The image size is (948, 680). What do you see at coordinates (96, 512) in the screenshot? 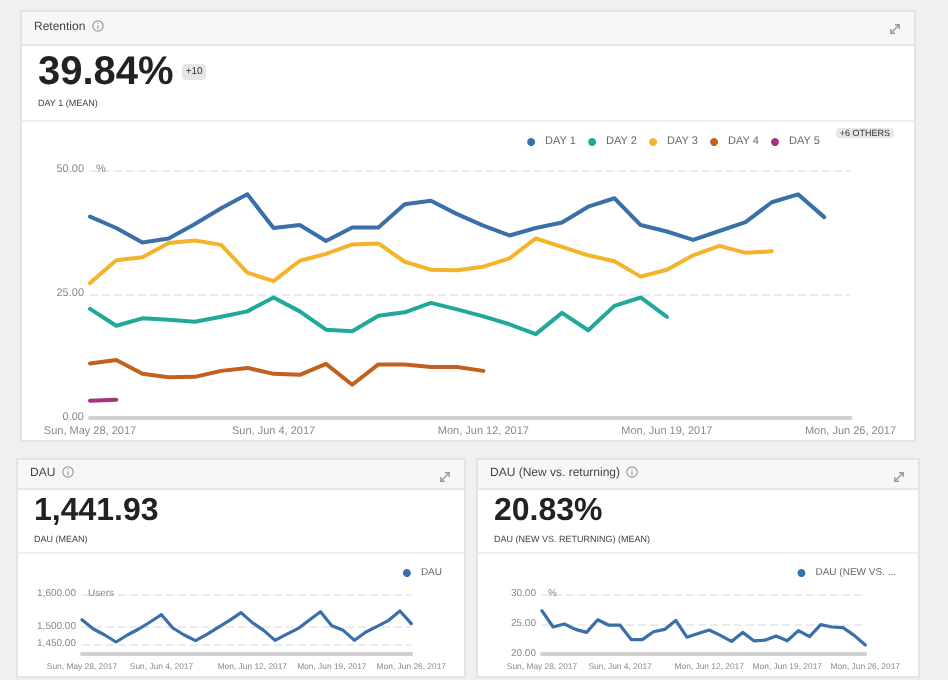
I see `text: 1,441.93` at bounding box center [96, 512].